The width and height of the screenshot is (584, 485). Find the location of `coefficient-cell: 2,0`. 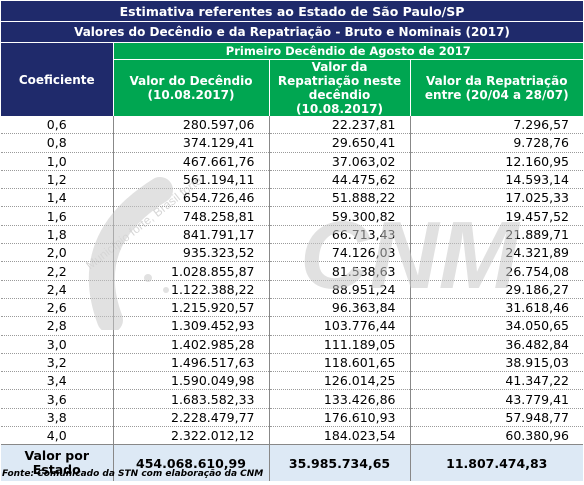

coefficient-cell: 2,0 is located at coordinates (57, 253).